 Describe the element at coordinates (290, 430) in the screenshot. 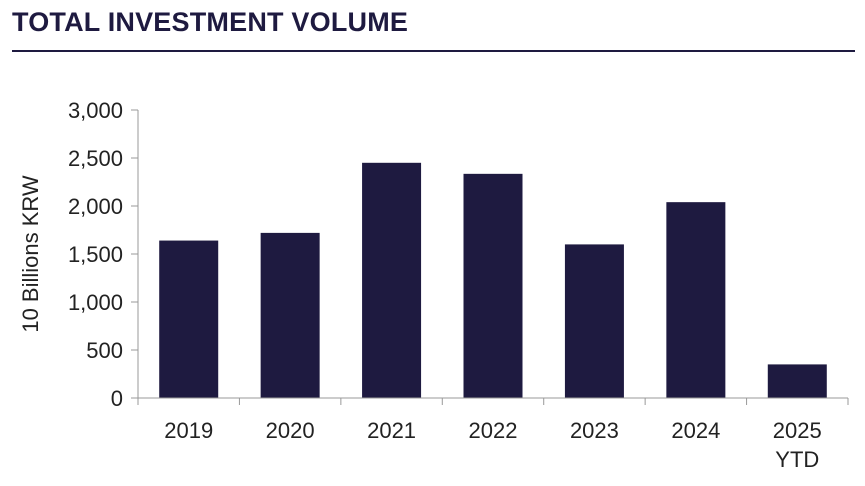

I see `x-tick-label: 2020` at that location.